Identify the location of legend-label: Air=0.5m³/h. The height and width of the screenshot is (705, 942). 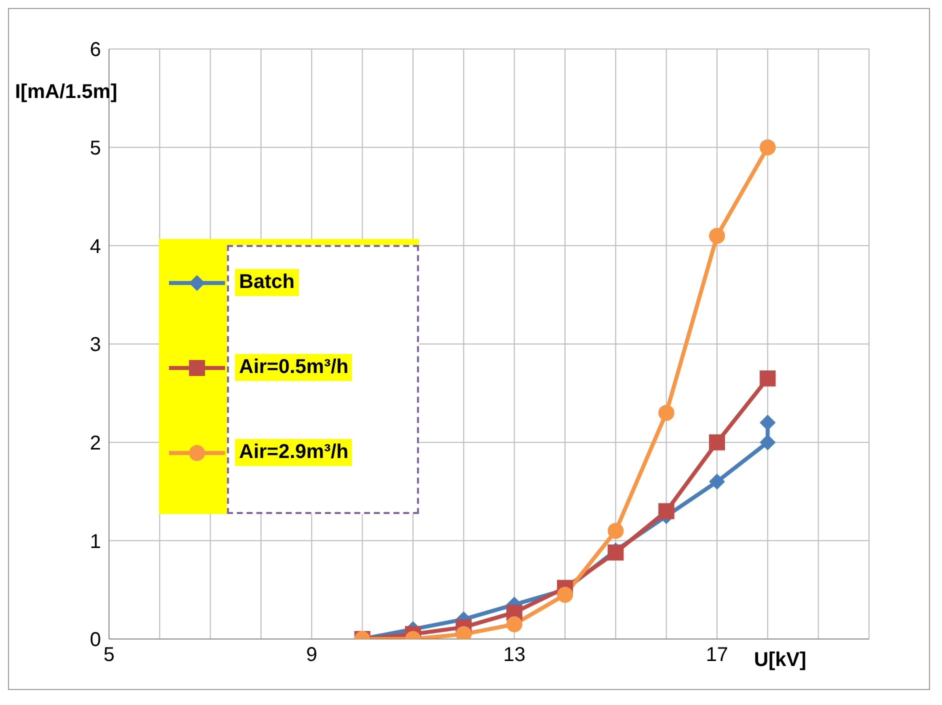
(293, 367).